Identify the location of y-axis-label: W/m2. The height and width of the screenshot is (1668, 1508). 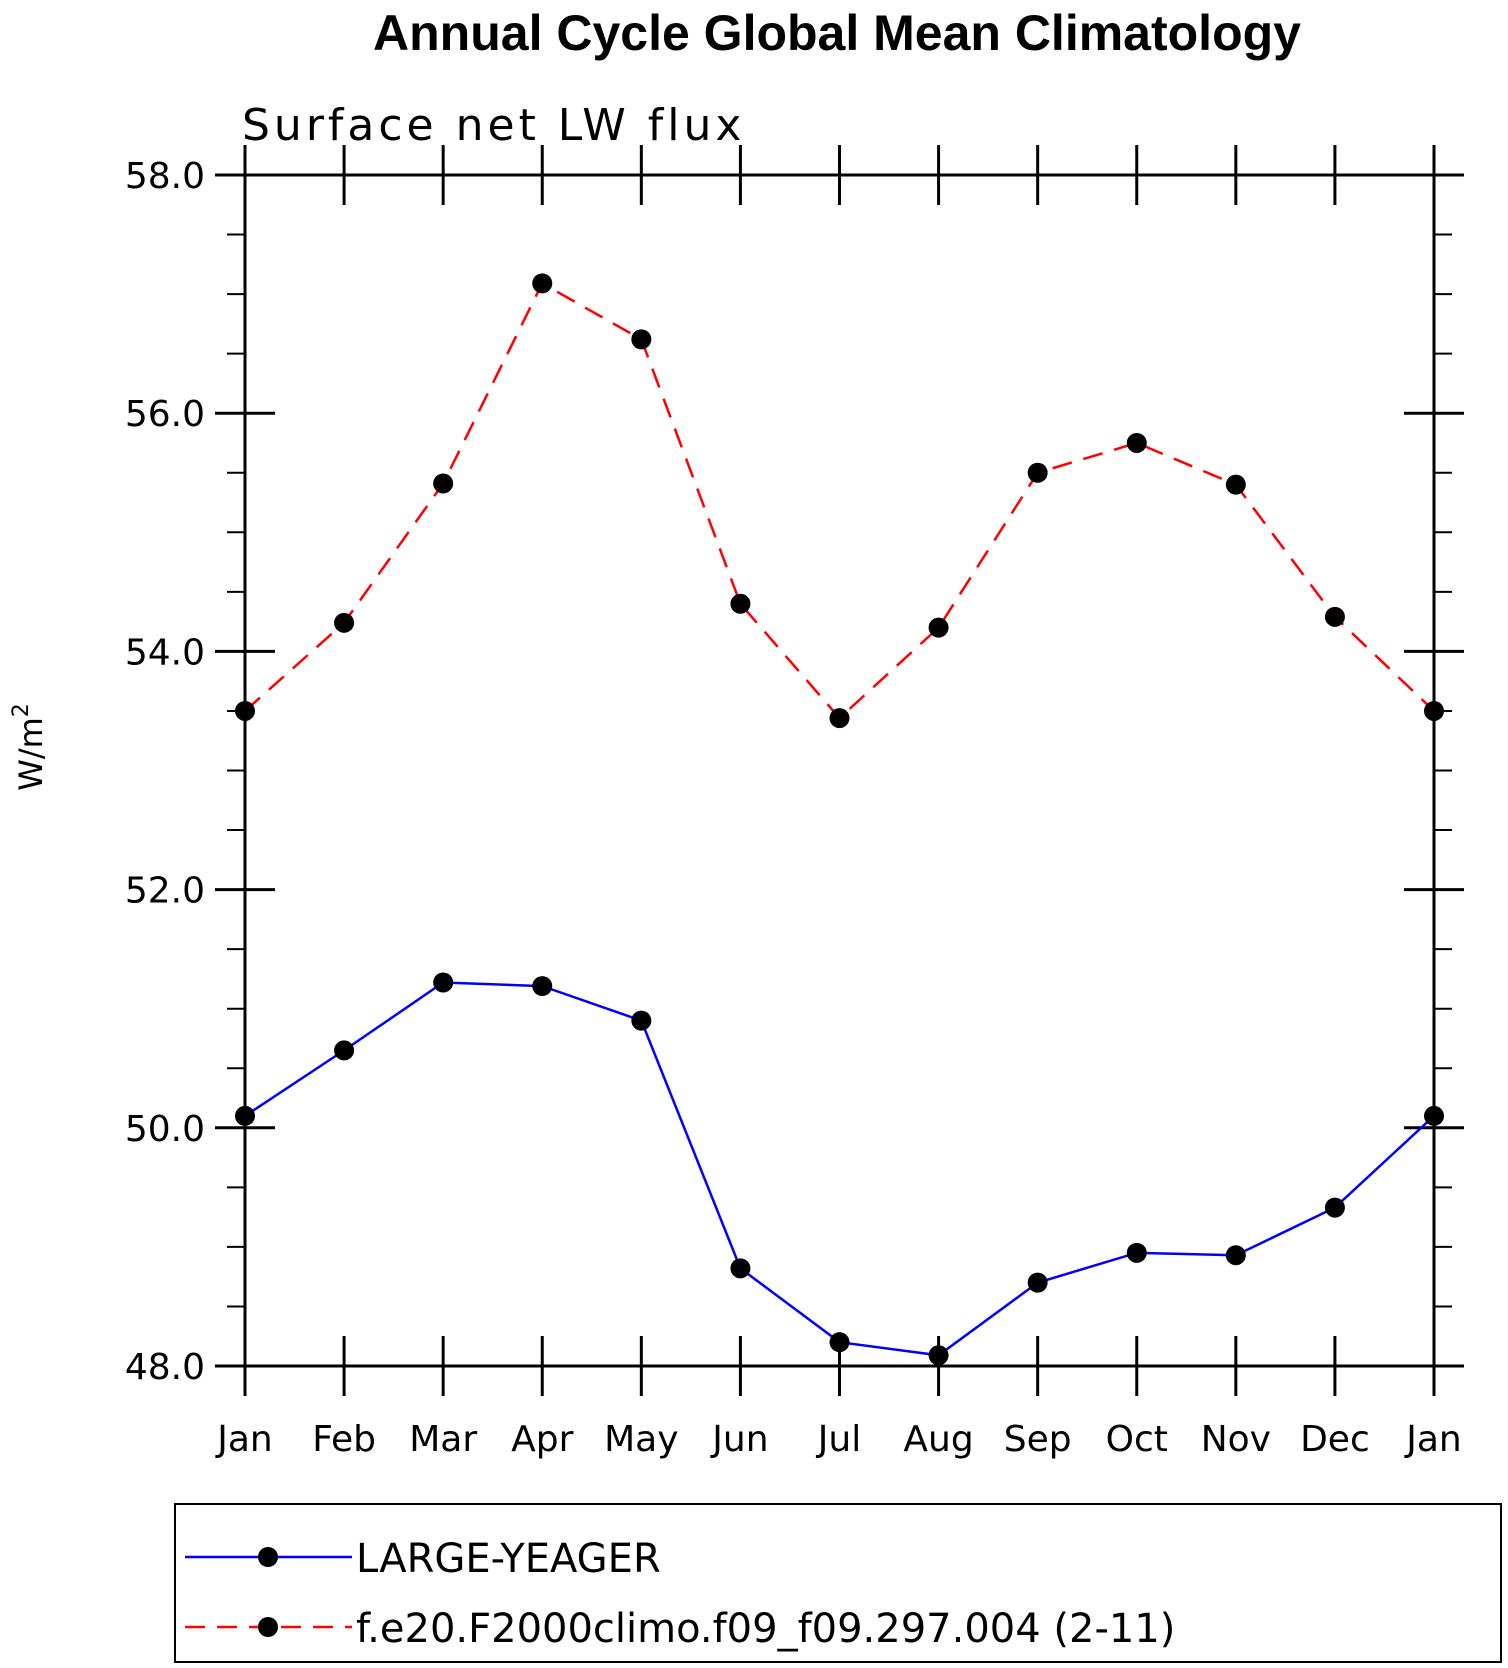
(29, 747).